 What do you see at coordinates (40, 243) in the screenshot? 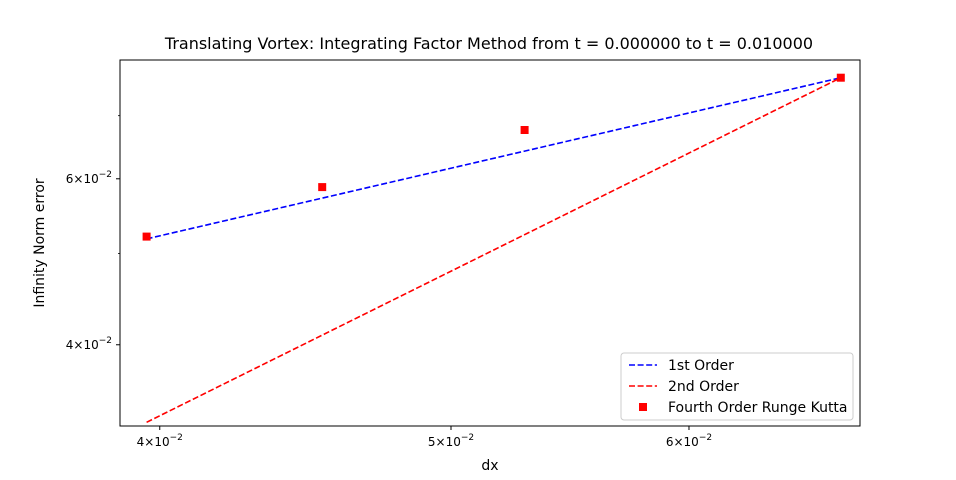
I see `y-axis-label: Infinity Norm error` at bounding box center [40, 243].